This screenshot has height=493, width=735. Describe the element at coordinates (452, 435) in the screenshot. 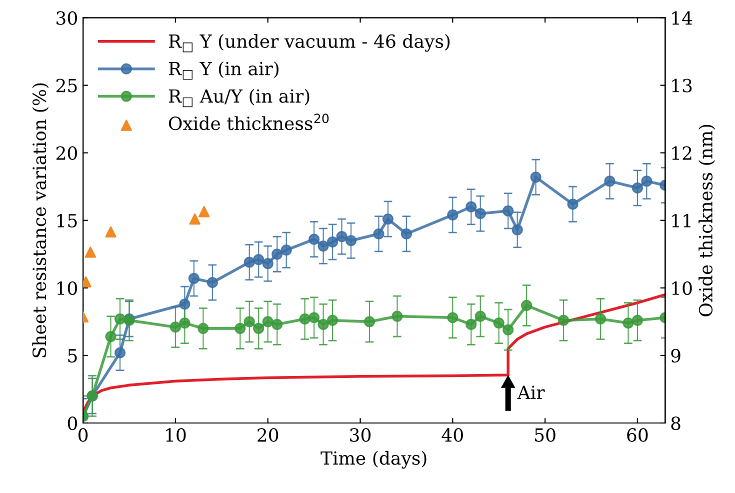

I see `x-tick-label: 40` at that location.